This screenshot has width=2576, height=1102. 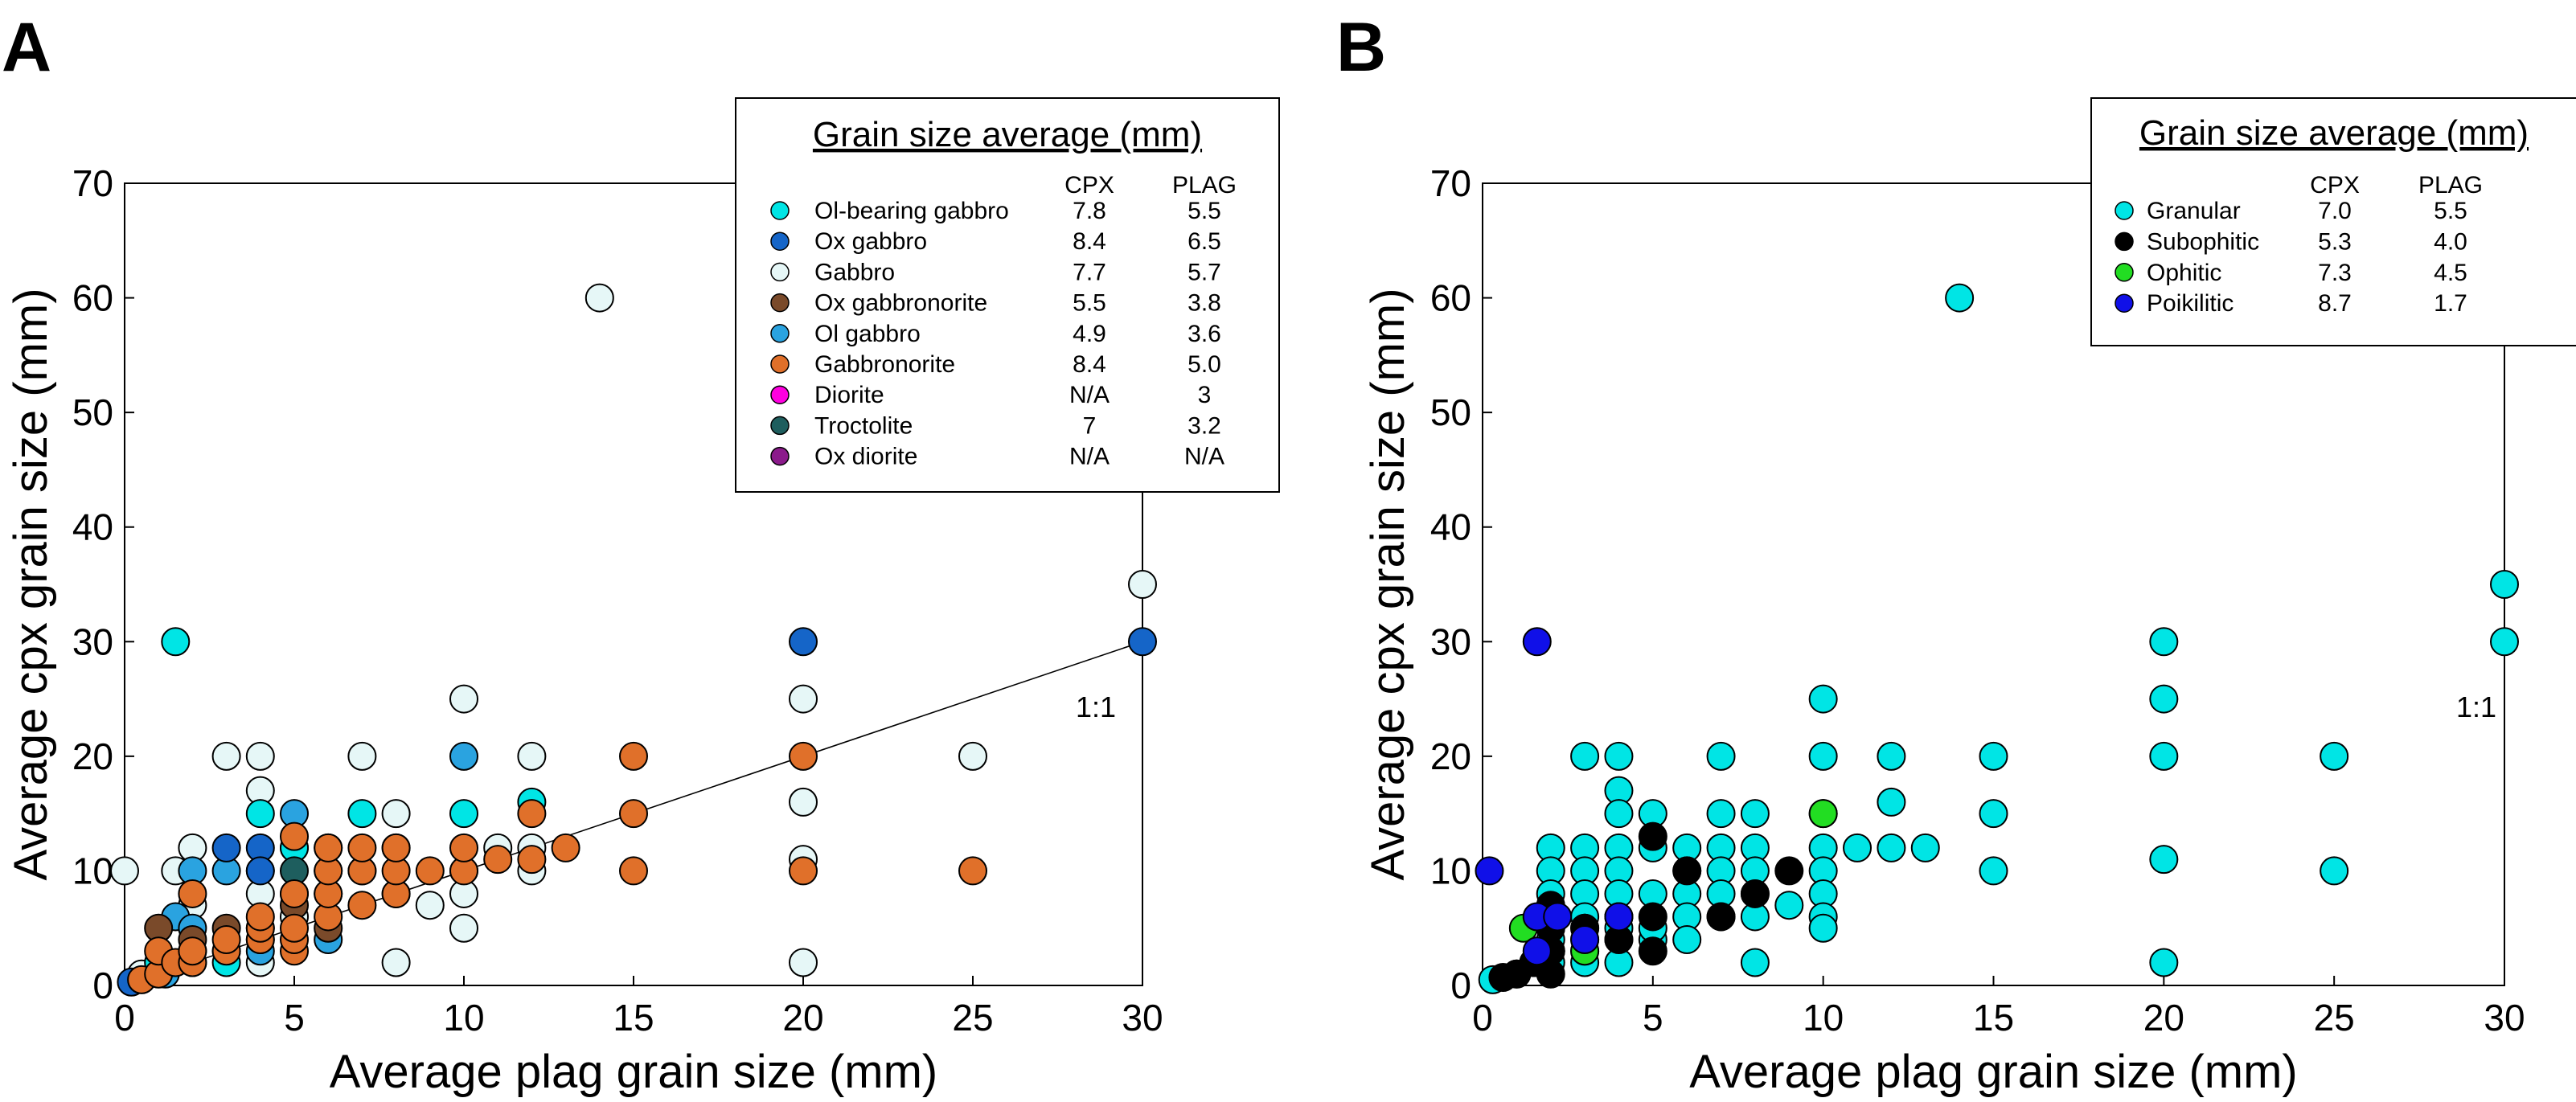 What do you see at coordinates (1450, 871) in the screenshot?
I see `y-tick-label: 10` at bounding box center [1450, 871].